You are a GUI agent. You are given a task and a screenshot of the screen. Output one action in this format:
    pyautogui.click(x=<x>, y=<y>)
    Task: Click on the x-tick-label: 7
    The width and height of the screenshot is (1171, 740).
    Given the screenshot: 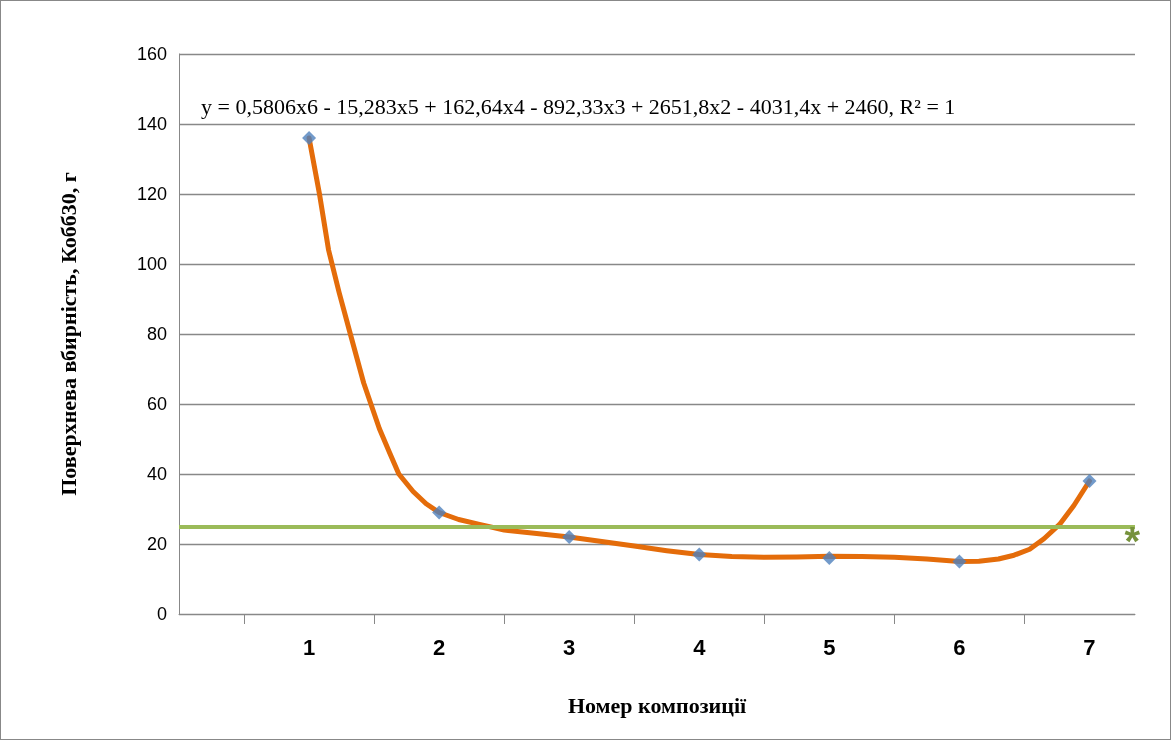 What is the action you would take?
    pyautogui.click(x=1089, y=647)
    